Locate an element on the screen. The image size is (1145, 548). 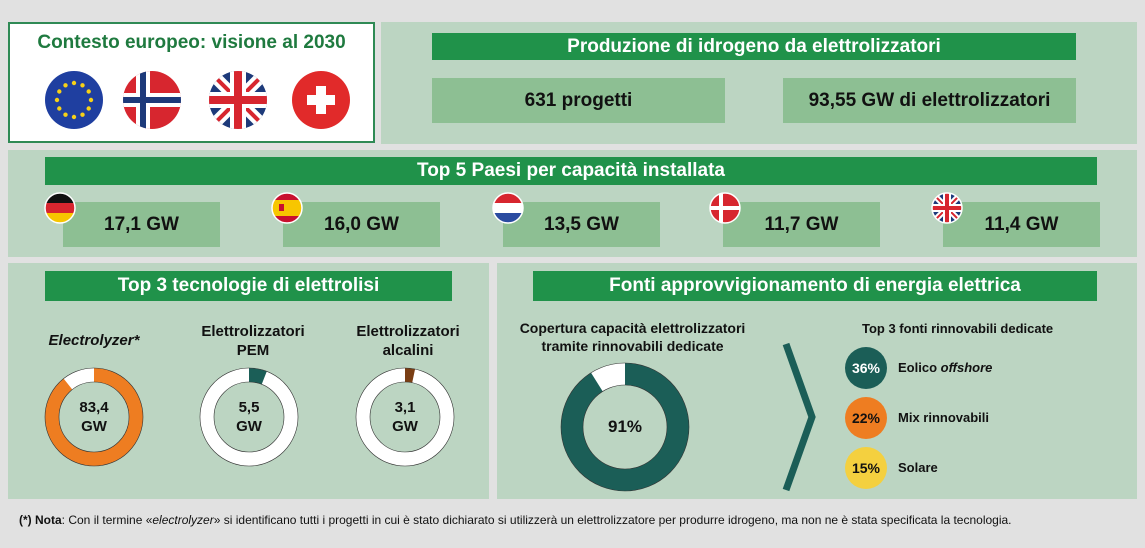
source-label-3-text: Solare is located at coordinates (918, 467).